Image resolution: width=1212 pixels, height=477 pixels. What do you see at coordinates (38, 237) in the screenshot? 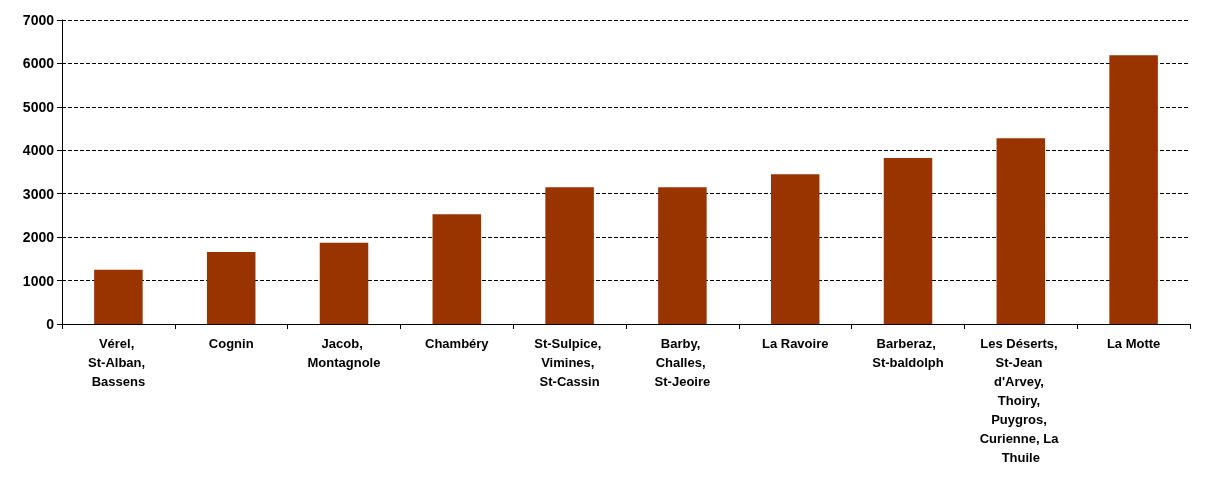
I see `y-tick-label: 2000` at bounding box center [38, 237].